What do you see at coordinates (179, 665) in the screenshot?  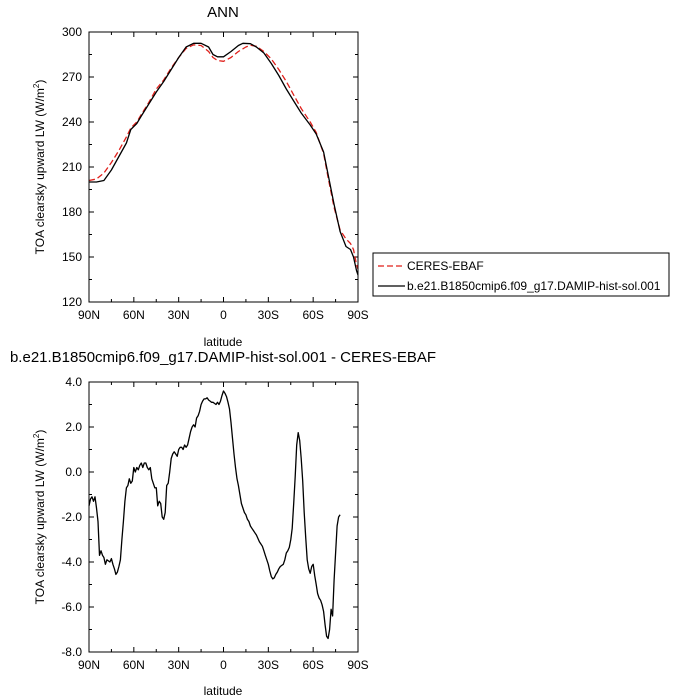 I see `bottom-chart-x-tick-label: 30N` at bounding box center [179, 665].